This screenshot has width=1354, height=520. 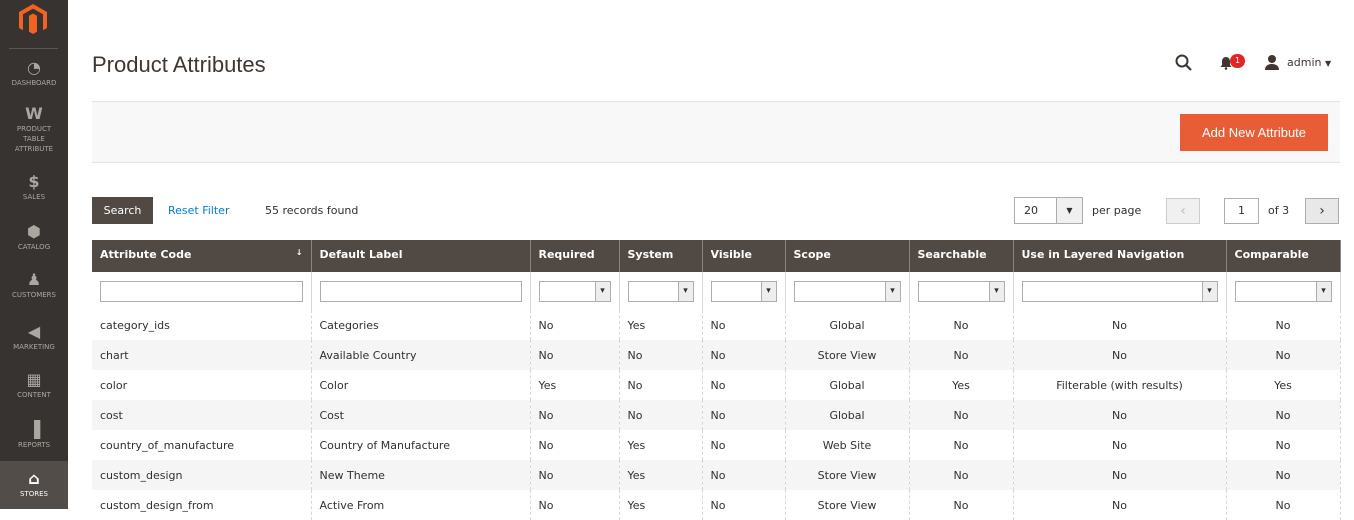 I want to click on column-header: Use in Layered Navigation, so click(x=1120, y=256).